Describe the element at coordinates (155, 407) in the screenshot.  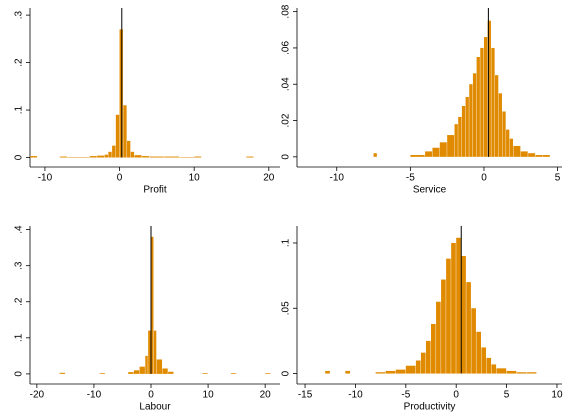
I see `x-axis-label: Labour` at that location.